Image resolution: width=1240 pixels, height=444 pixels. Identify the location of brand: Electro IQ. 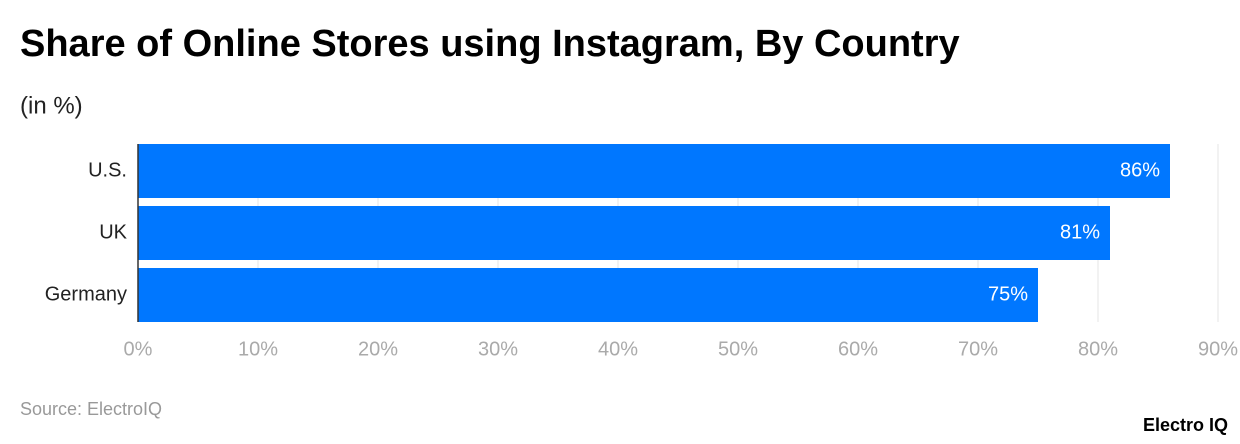
(1185, 425).